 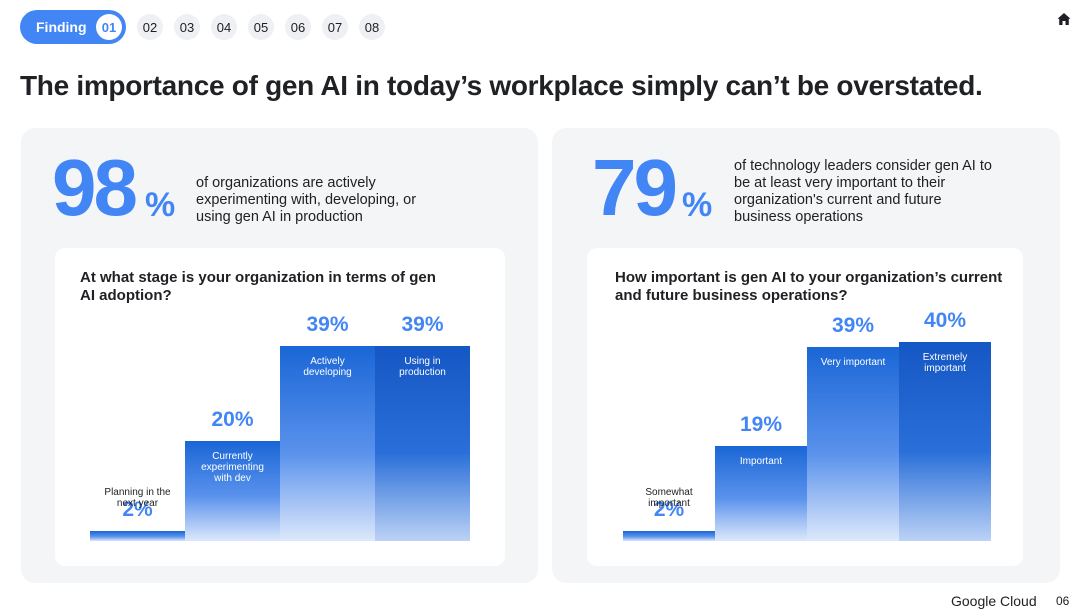 What do you see at coordinates (335, 27) in the screenshot?
I see `finding-tab-07: 07` at bounding box center [335, 27].